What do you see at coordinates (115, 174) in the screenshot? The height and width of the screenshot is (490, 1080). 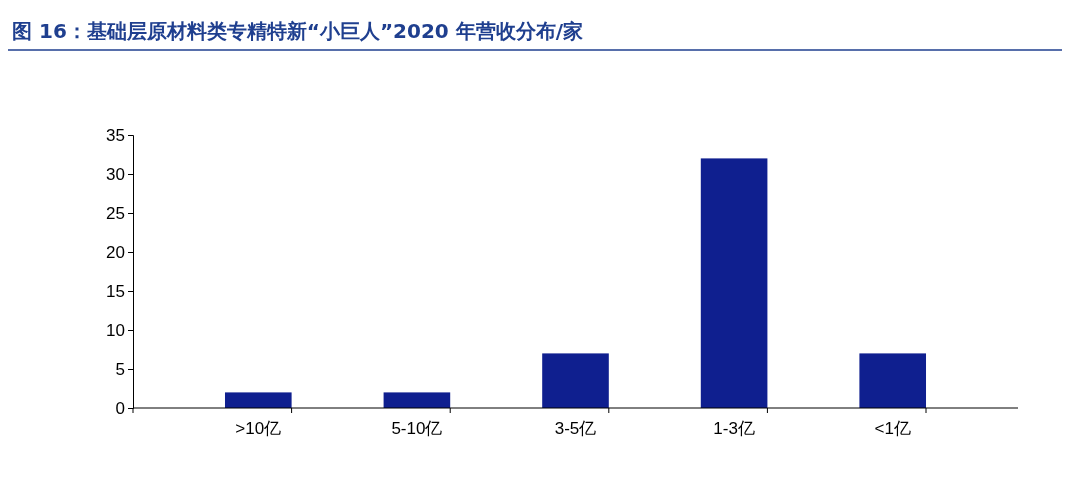 I see `y-tick-label: 30` at bounding box center [115, 174].